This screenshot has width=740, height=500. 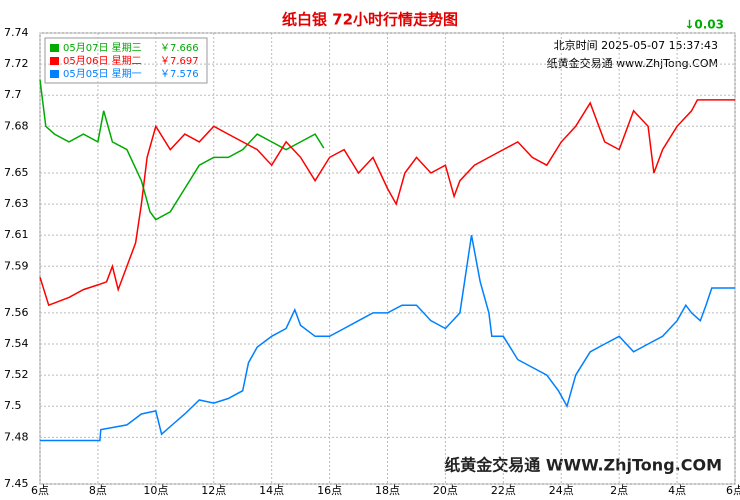 What do you see at coordinates (13, 405) in the screenshot?
I see `y-tick-label: 7.5` at bounding box center [13, 405].